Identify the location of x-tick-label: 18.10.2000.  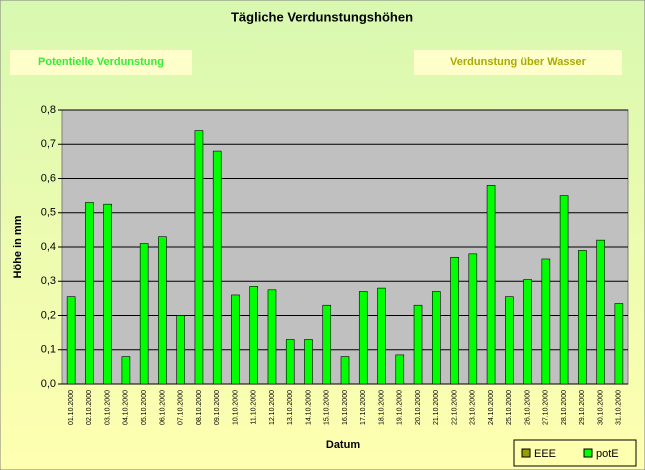
(381, 407).